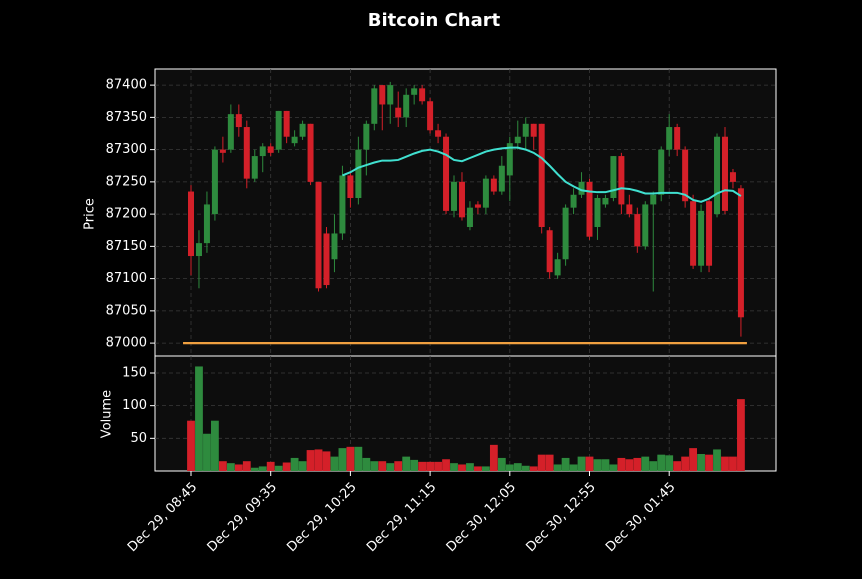  What do you see at coordinates (90, 214) in the screenshot?
I see `y-axis-label: Price` at bounding box center [90, 214].